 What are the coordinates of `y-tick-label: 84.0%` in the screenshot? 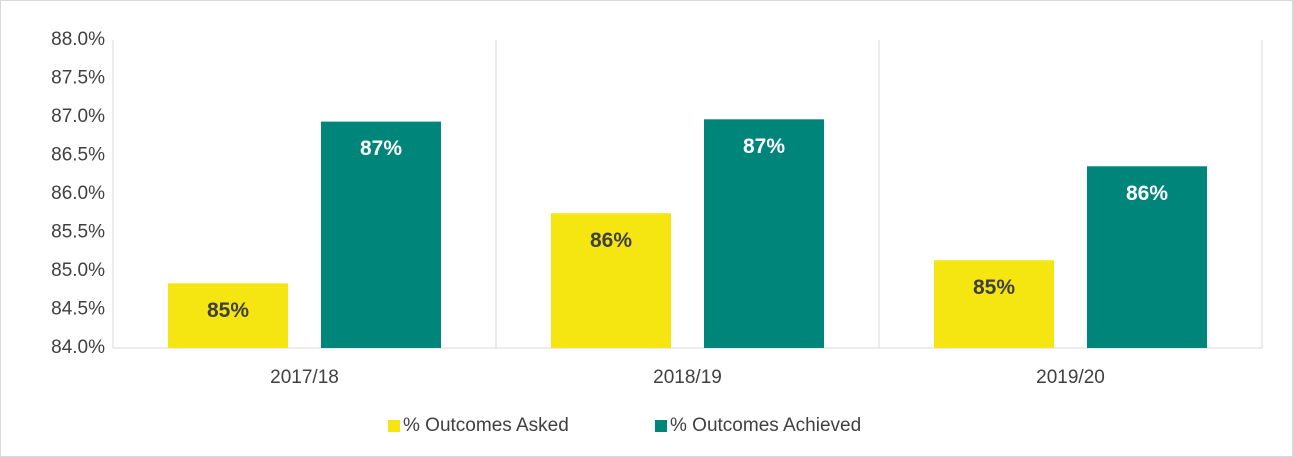 It's located at (78, 347).